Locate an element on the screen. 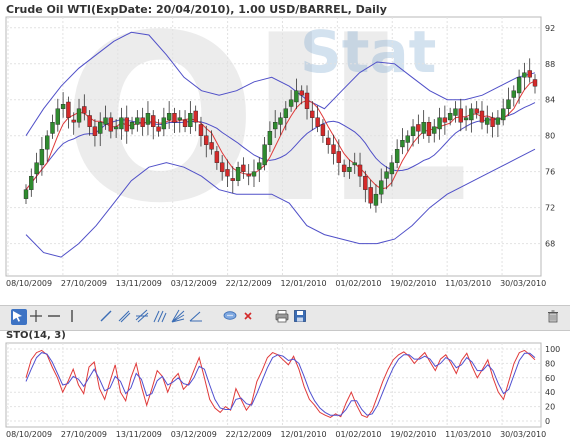  drawing-toolbar is located at coordinates (285, 318).